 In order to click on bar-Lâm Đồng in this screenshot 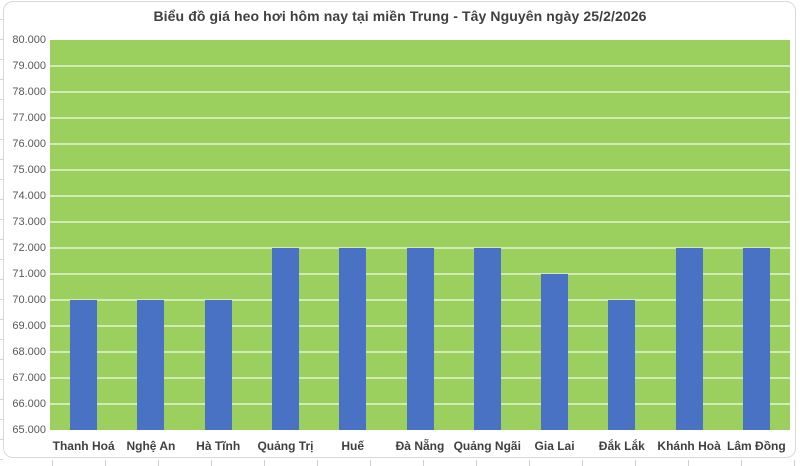, I will do `click(756, 339)`.